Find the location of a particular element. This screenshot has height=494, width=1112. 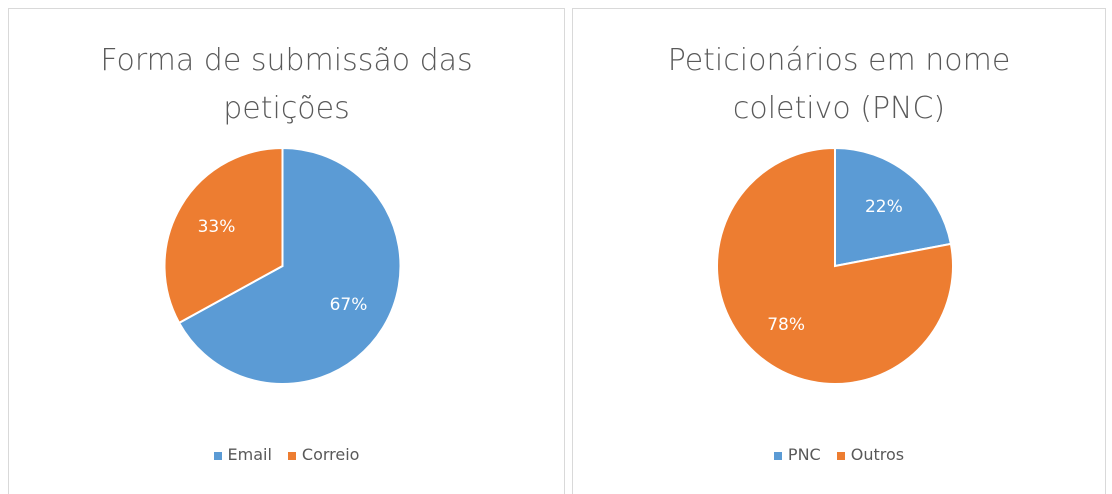

legend-label: Correio is located at coordinates (330, 454).